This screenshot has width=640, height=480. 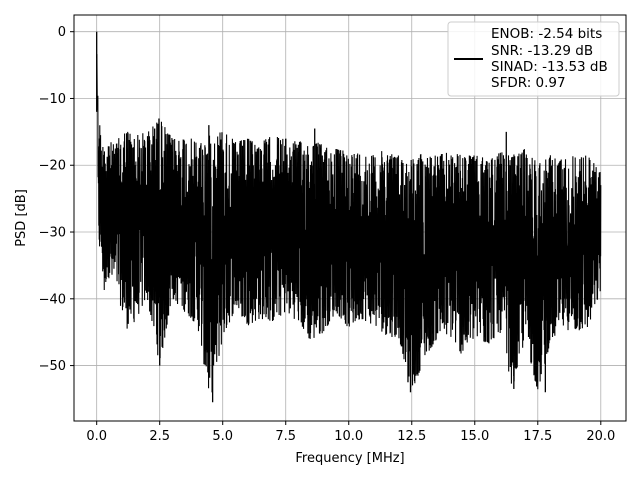 What do you see at coordinates (52, 166) in the screenshot?
I see `y-tick-label: −20` at bounding box center [52, 166].